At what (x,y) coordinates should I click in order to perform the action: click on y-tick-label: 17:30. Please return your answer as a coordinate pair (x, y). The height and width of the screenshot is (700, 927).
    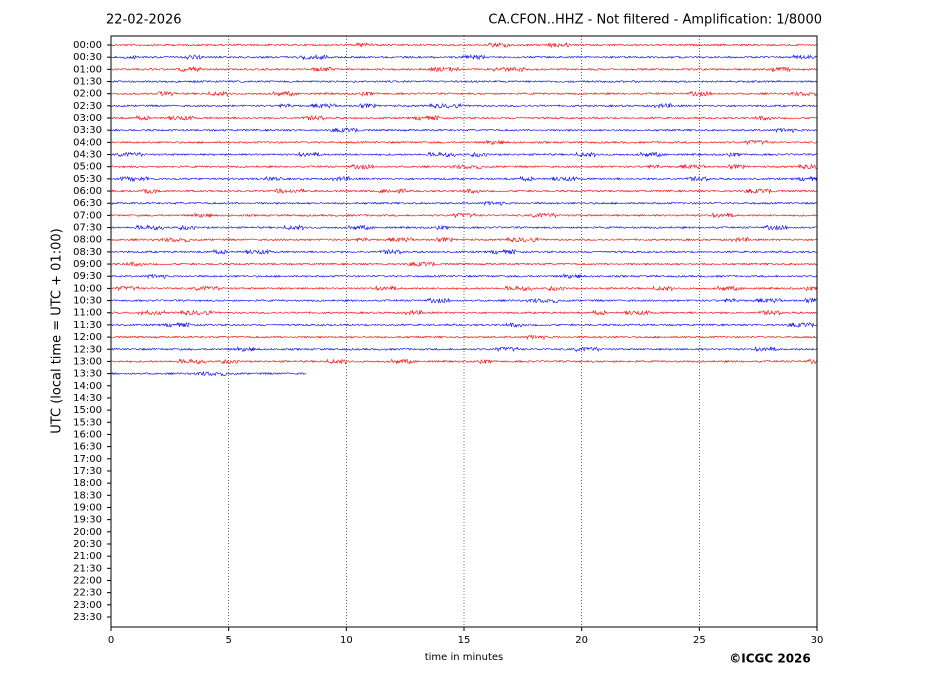
    Looking at the image, I should click on (87, 471).